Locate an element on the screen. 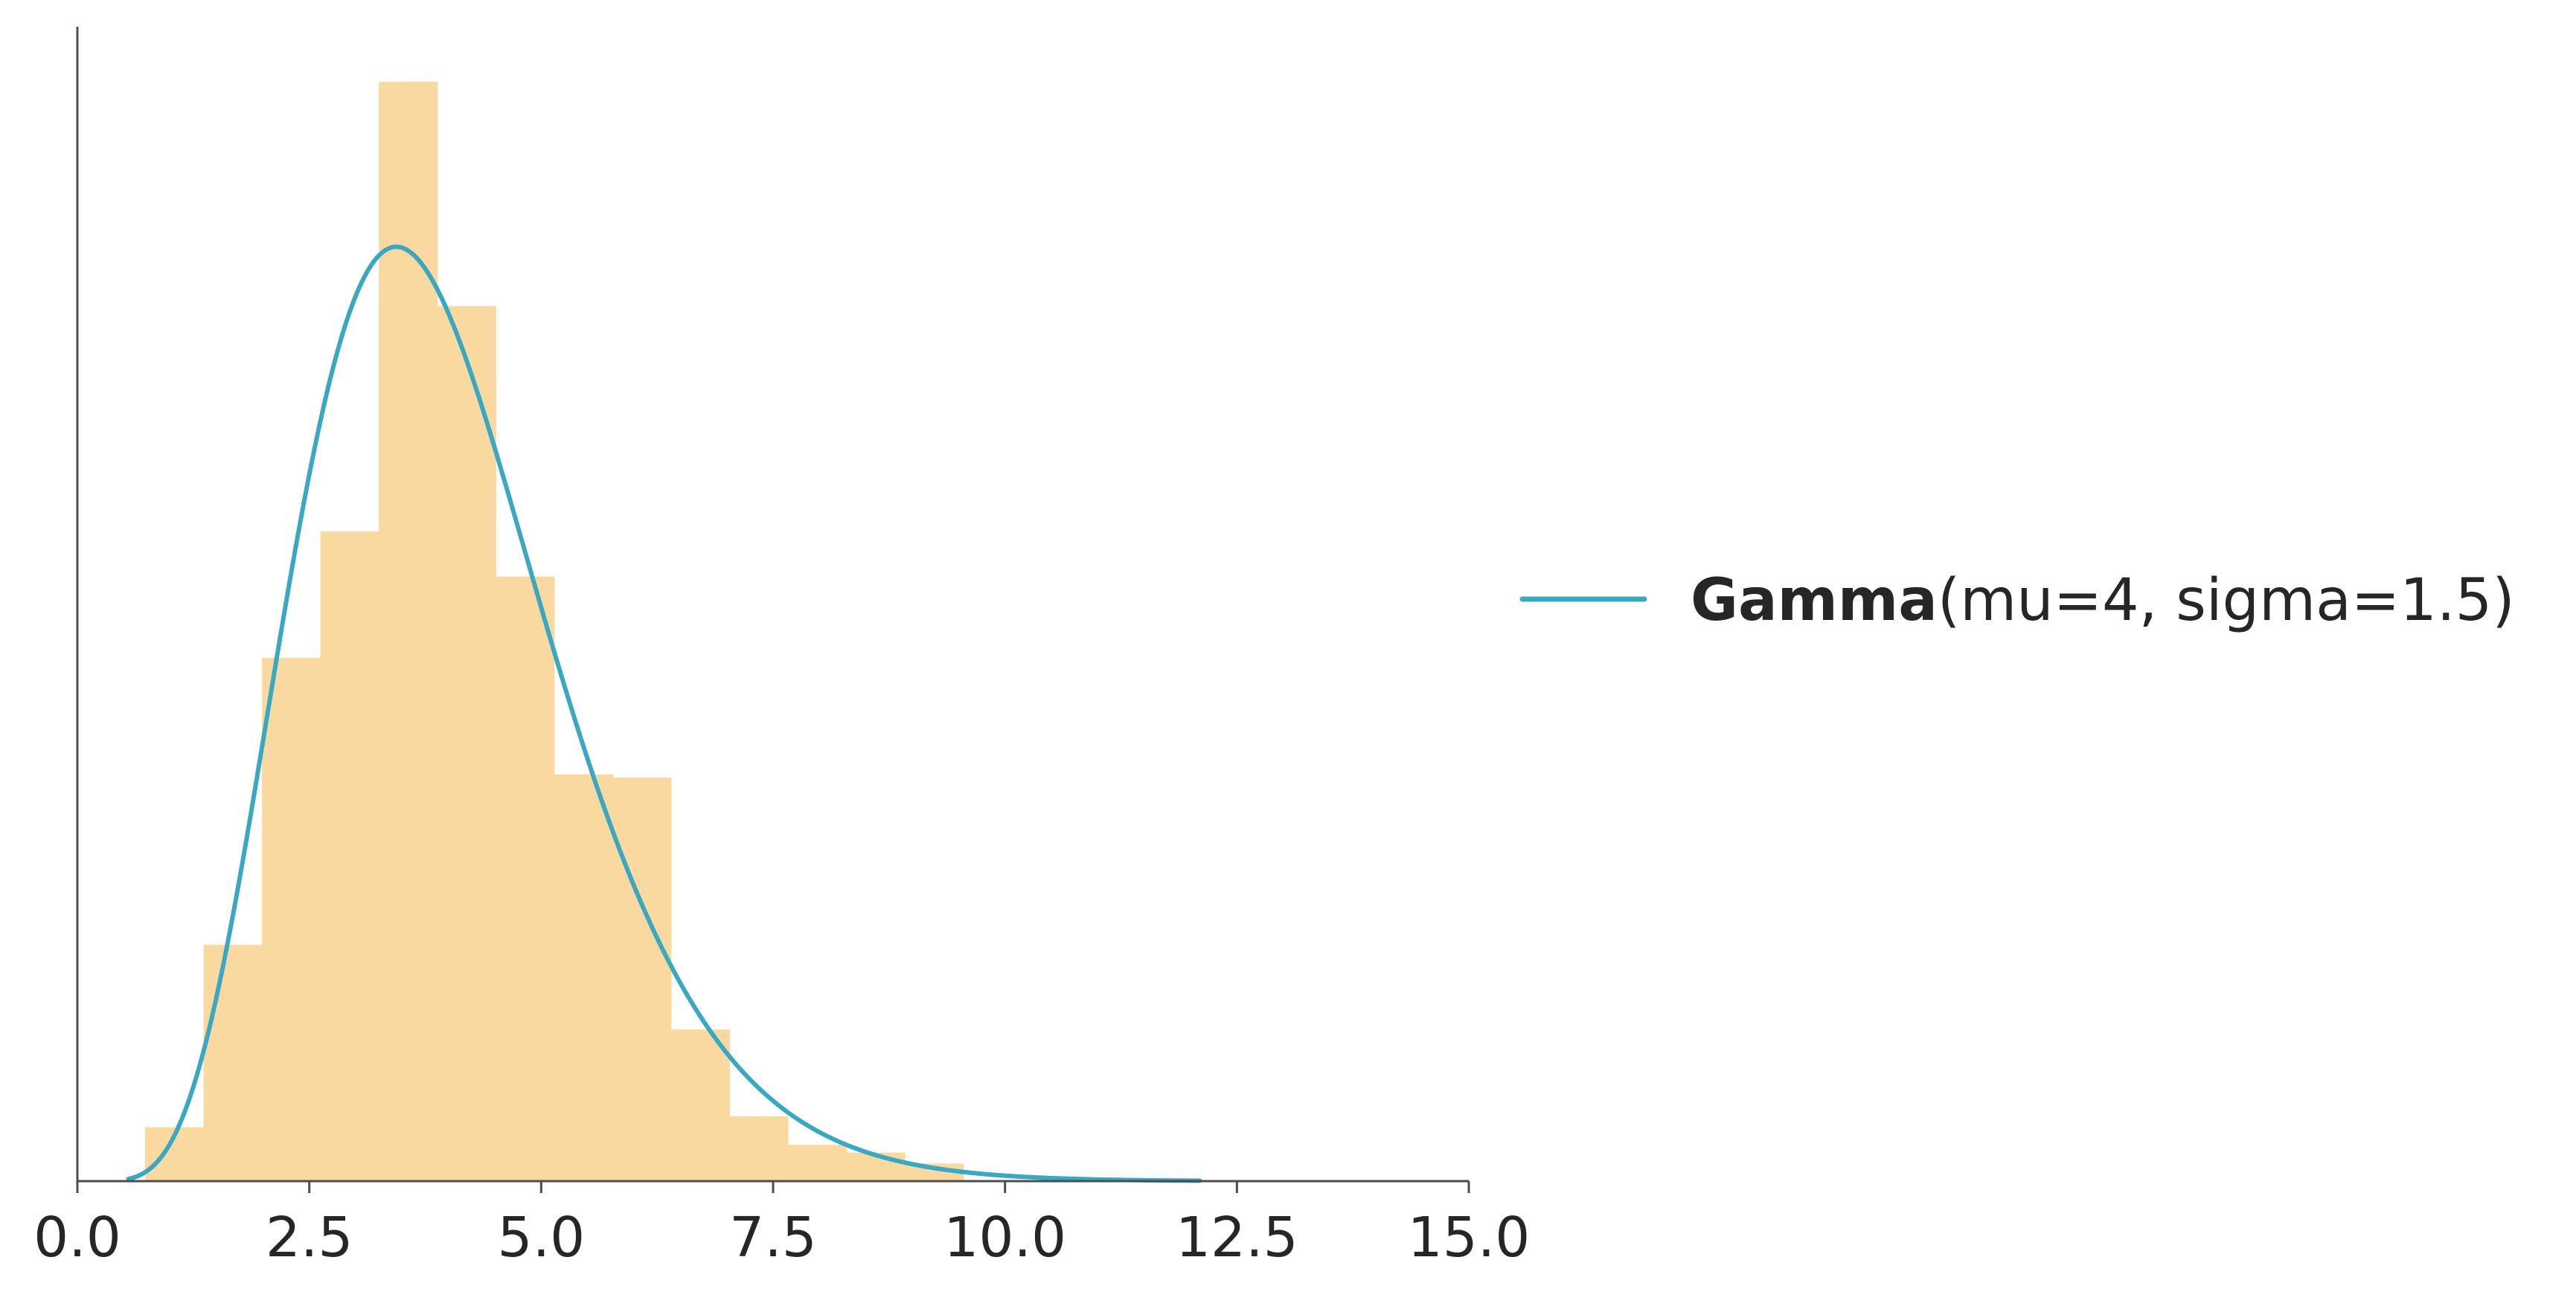 This screenshot has width=2576, height=1295. legend-label: Gamma(mu=4, sigma=1.5) is located at coordinates (2103, 600).